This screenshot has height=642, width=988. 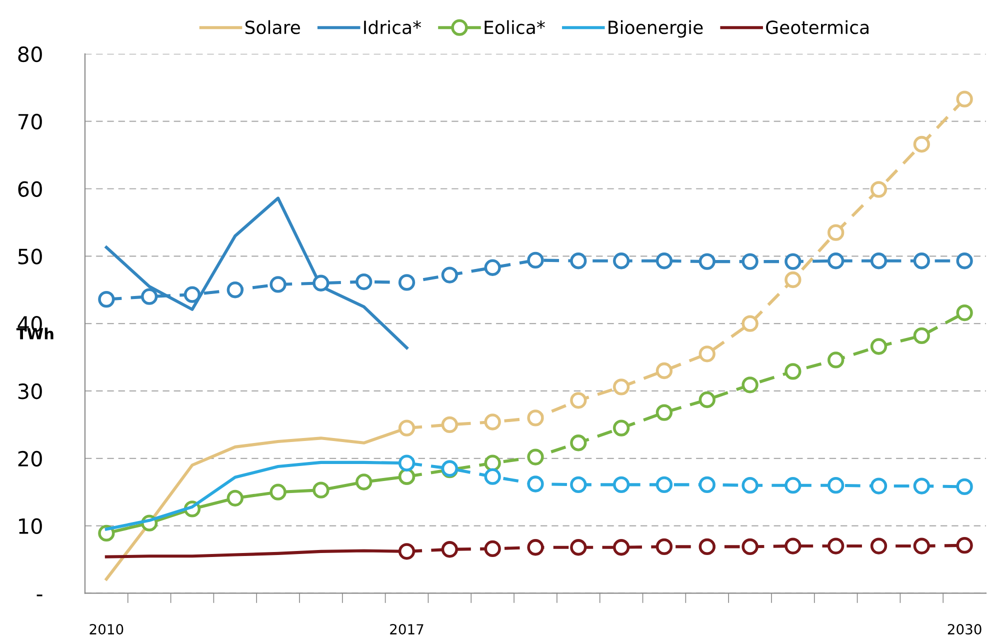 I want to click on y-tick-label: 30, so click(x=30, y=391).